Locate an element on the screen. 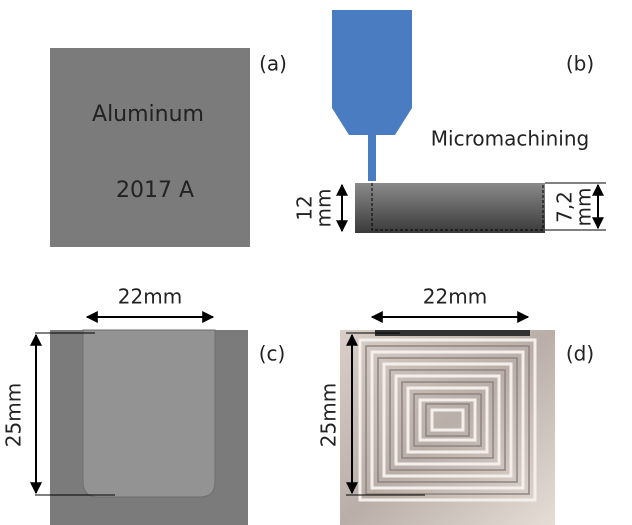 This screenshot has height=525, width=632. spiral-grooves is located at coordinates (447, 420).